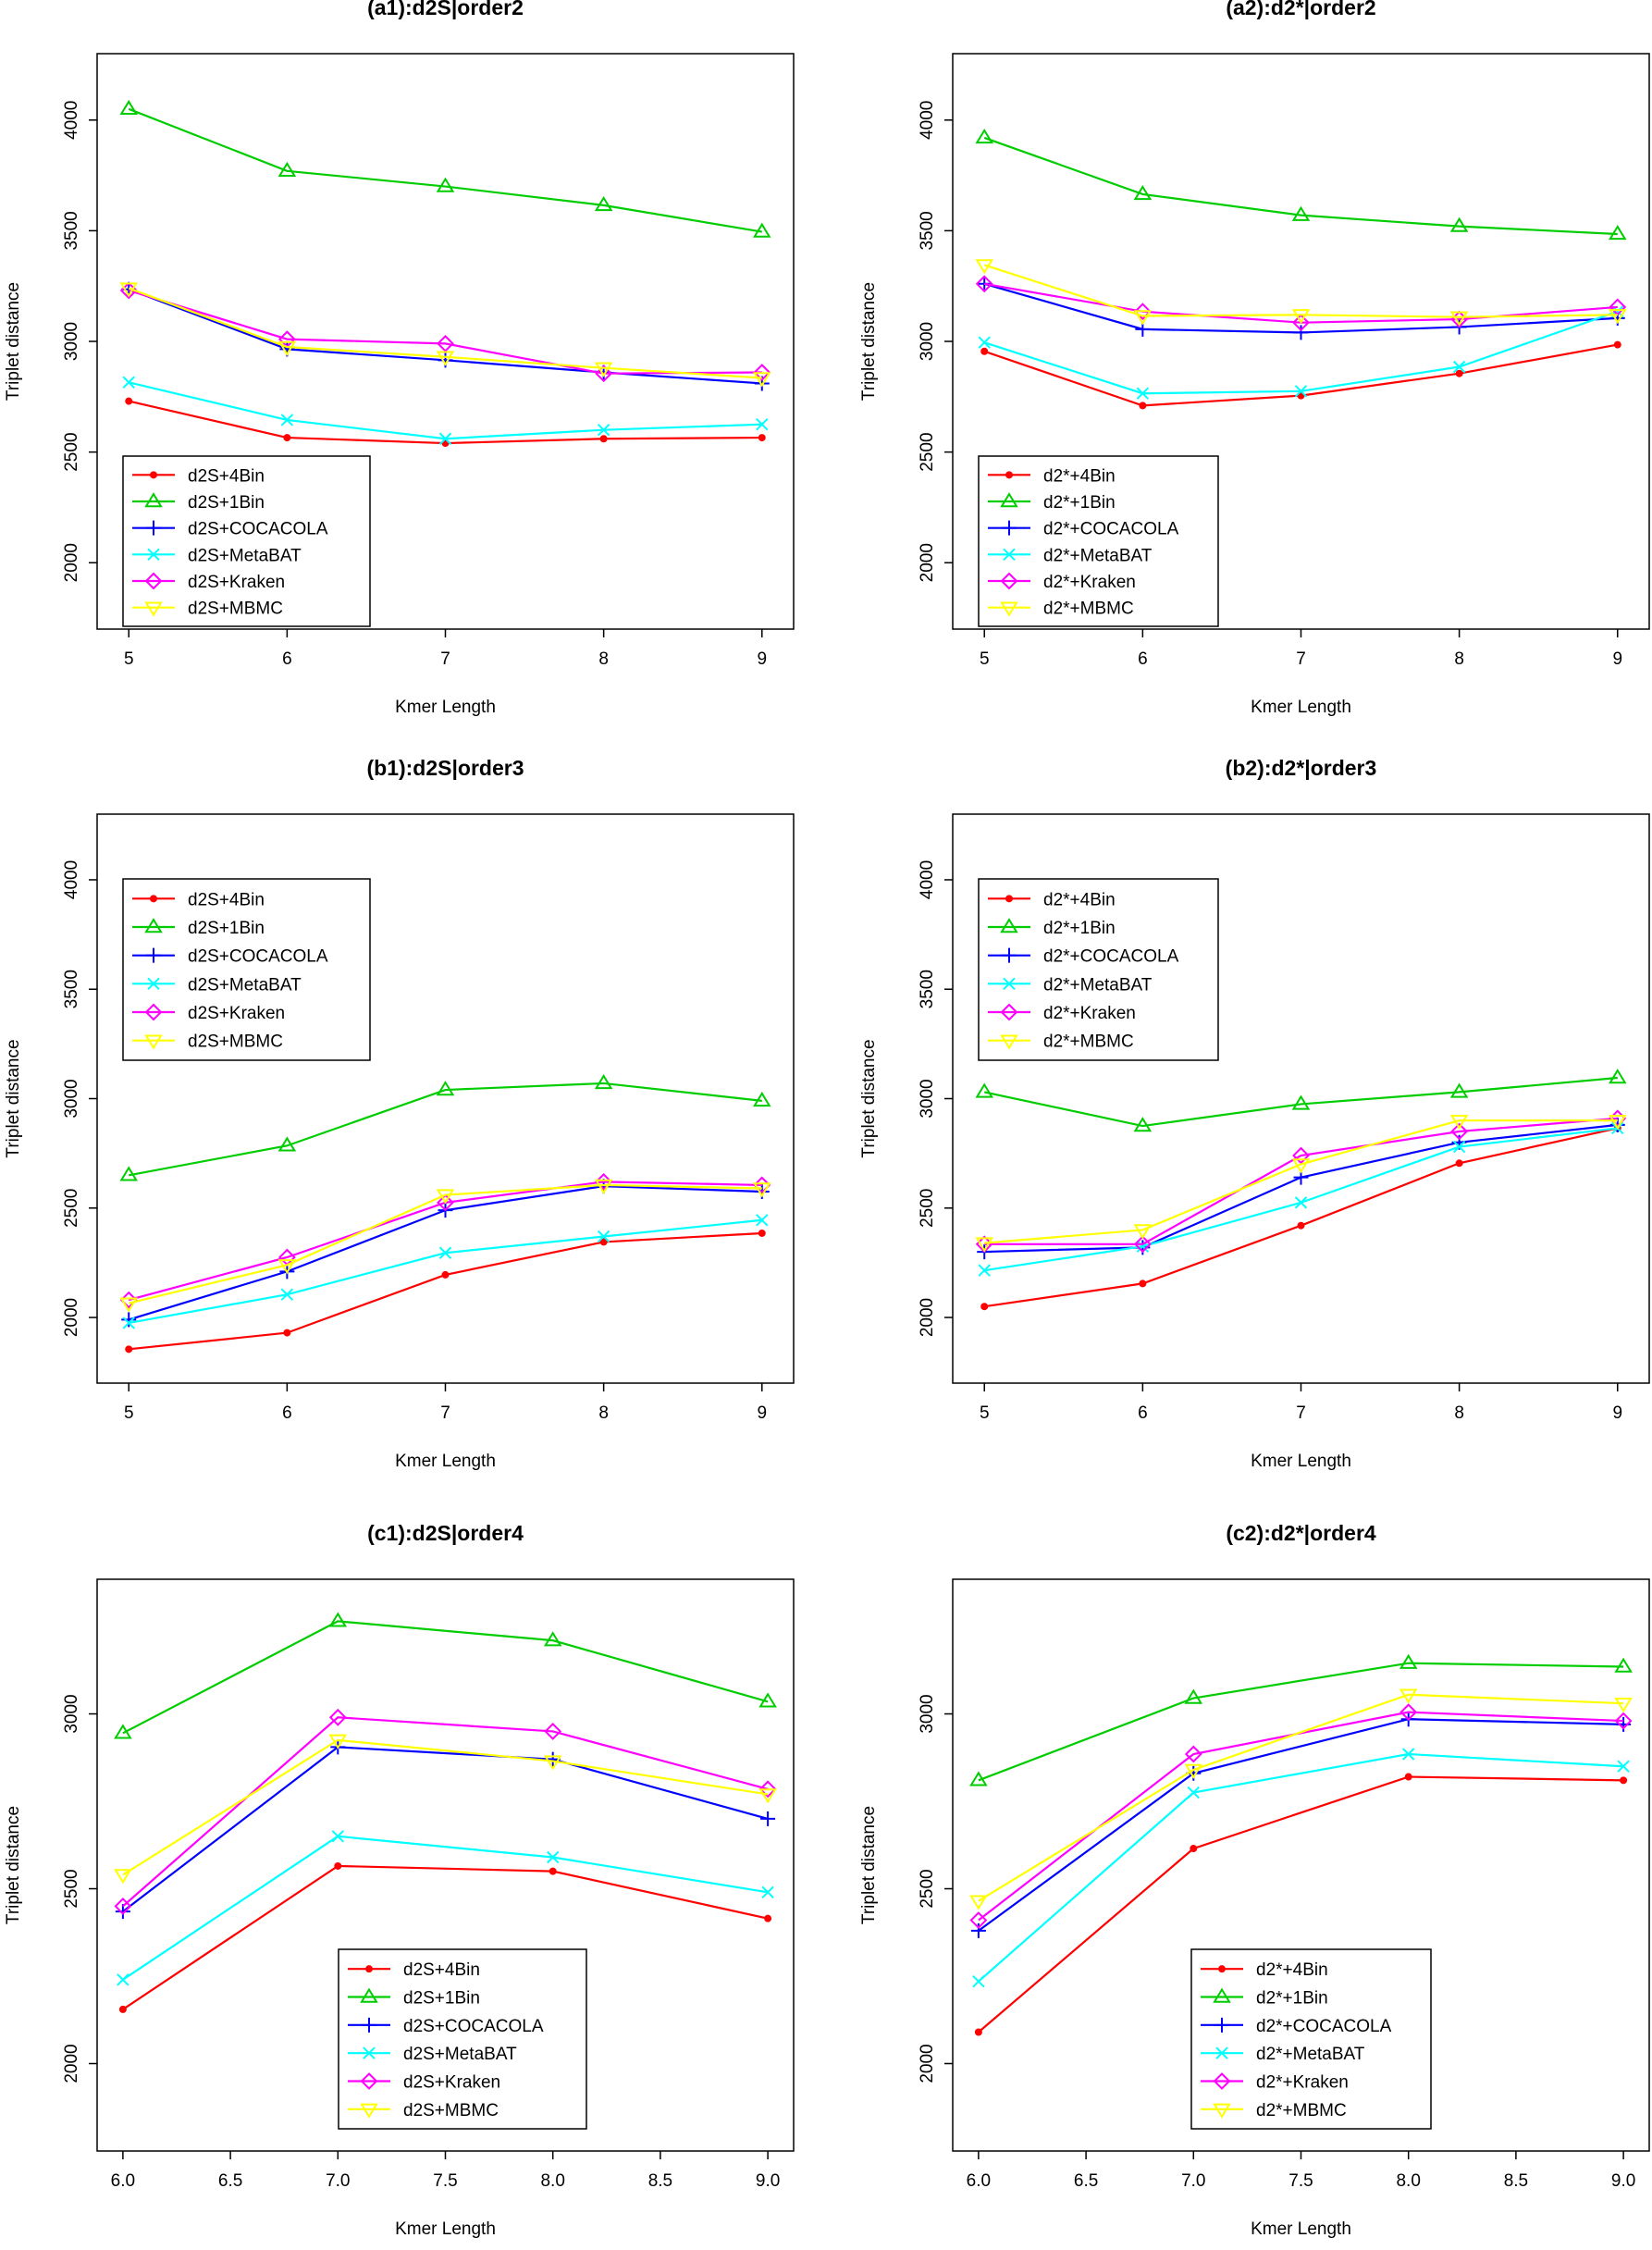 This screenshot has width=1652, height=2250. I want to click on x-tick-label: 8.5, so click(1516, 2181).